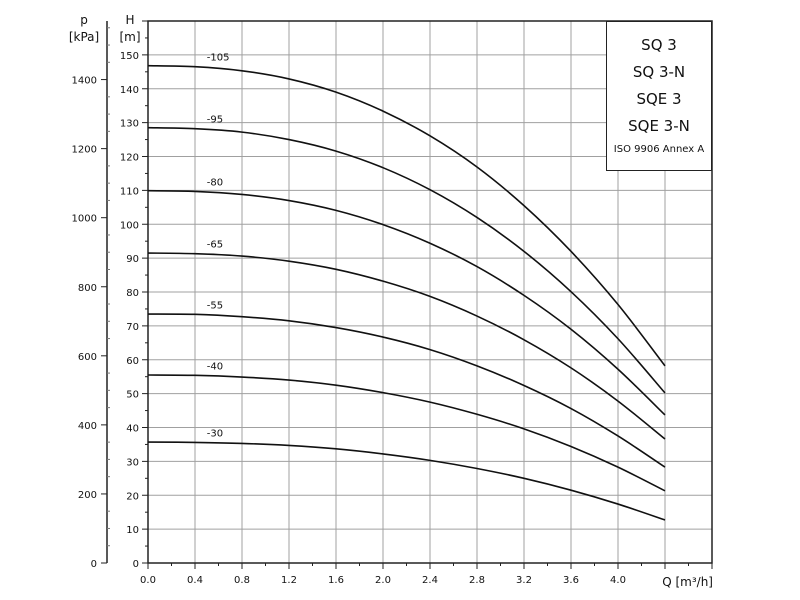 This screenshot has height=600, width=800. Describe the element at coordinates (430, 580) in the screenshot. I see `x-tick-label: 2.4` at that location.